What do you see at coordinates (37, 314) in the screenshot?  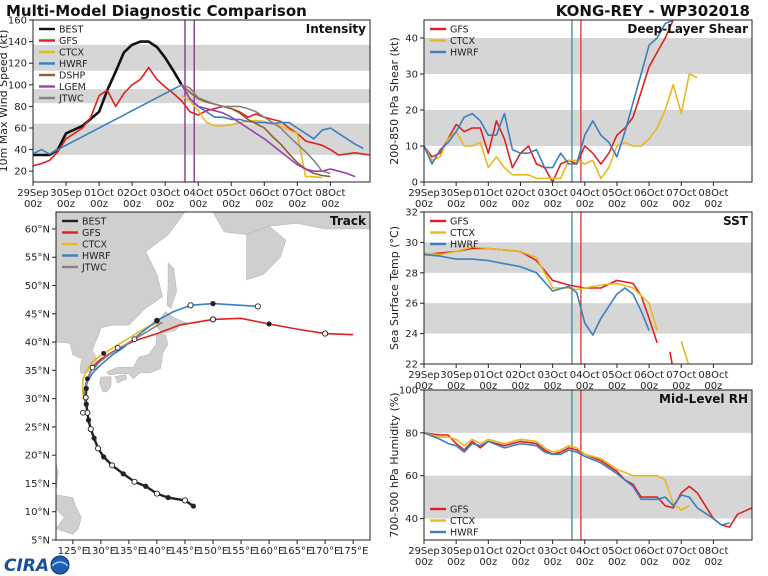 I see `track-ytick-label: 45°N` at bounding box center [37, 314].